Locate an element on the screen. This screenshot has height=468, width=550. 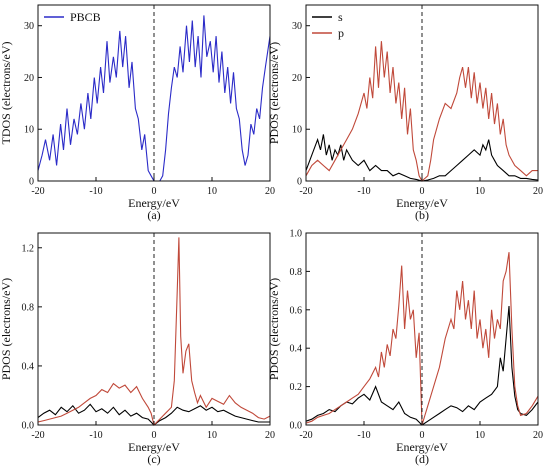
y-axis-label: TDOS (electrons/eV) is located at coordinates (6, 93).